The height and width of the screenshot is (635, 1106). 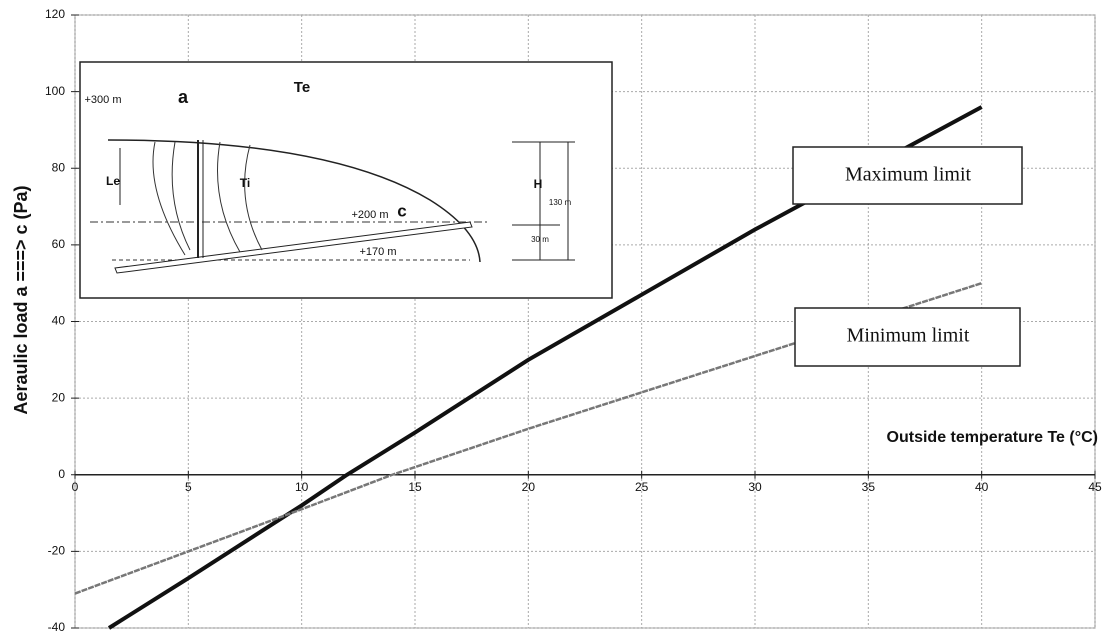 What do you see at coordinates (992, 437) in the screenshot?
I see `x-axis-label: Outside temperature Te (°C)` at bounding box center [992, 437].